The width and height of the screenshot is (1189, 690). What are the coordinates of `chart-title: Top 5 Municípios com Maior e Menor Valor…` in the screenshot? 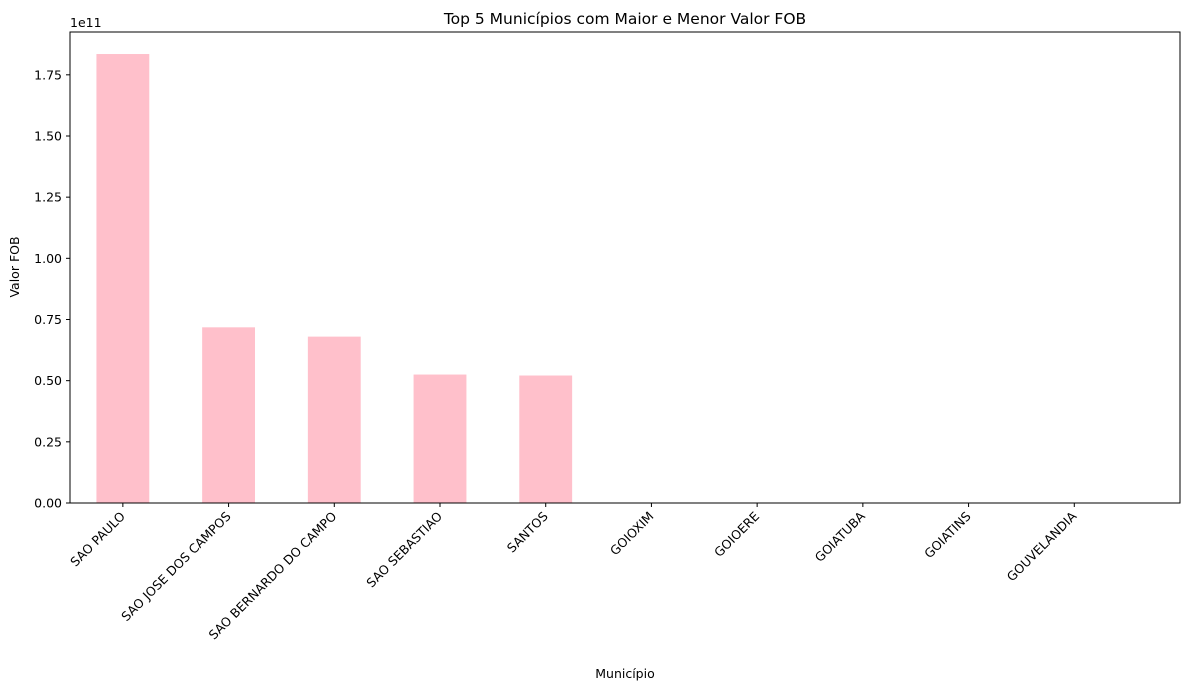 It's located at (624, 19).